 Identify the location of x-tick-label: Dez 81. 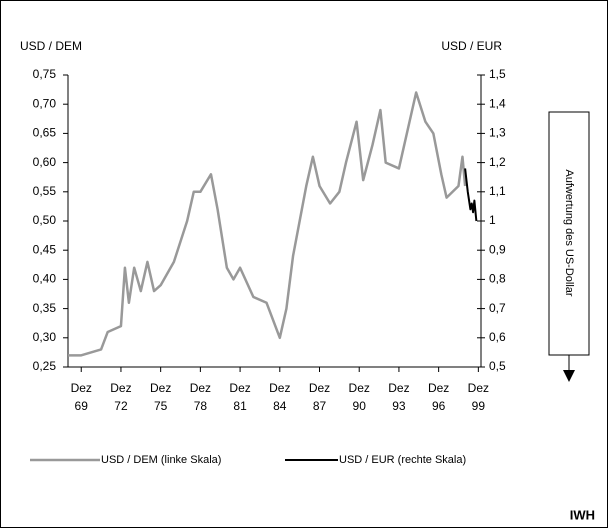
(239, 397).